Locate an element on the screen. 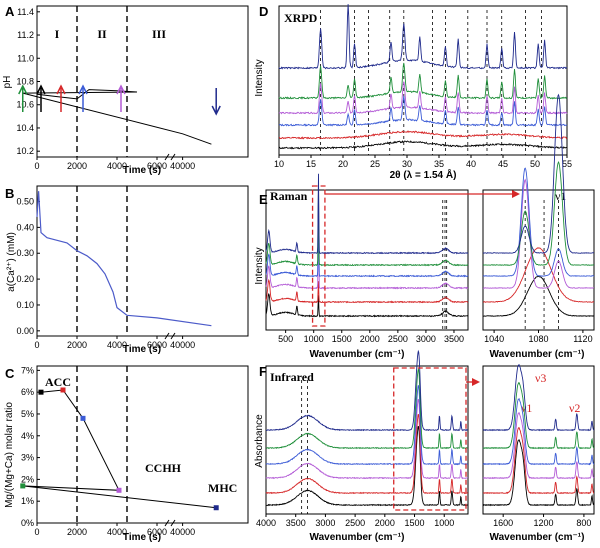 This screenshot has width=600, height=548. xrpd-trace-purple is located at coordinates (423, 98).